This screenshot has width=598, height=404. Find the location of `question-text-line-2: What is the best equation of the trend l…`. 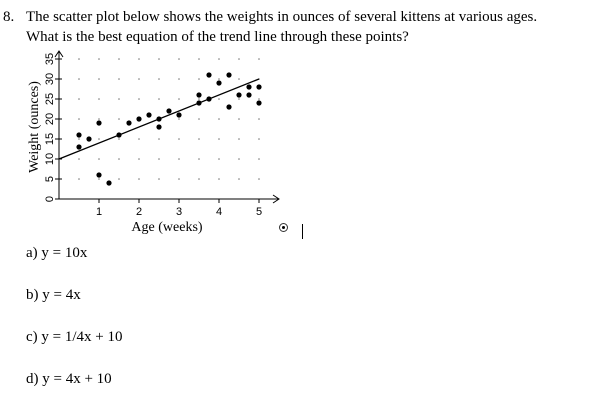

question-text-line-2: What is the best equation of the trend l… is located at coordinates (217, 37).